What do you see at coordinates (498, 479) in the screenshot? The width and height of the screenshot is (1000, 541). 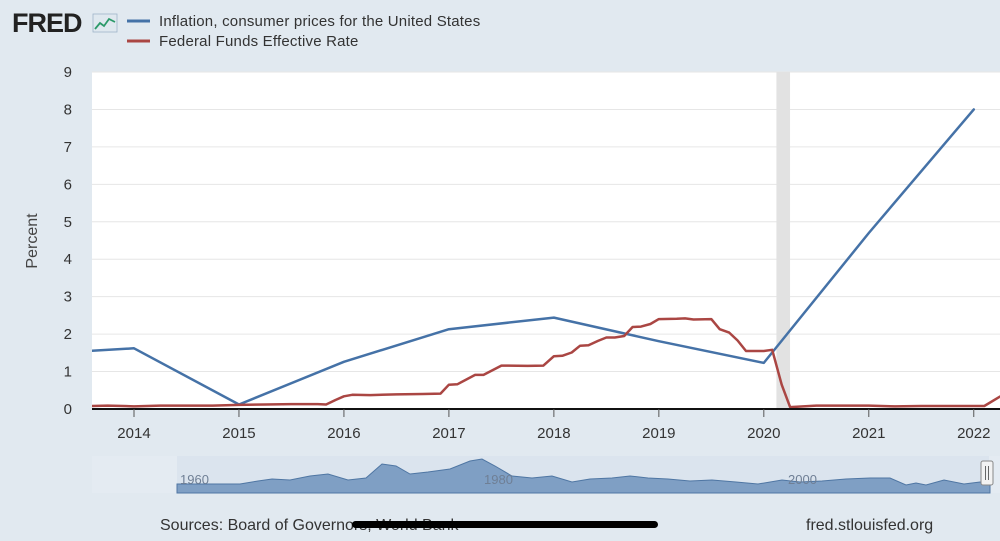 I see `navigator-label-1980: 1980` at bounding box center [498, 479].